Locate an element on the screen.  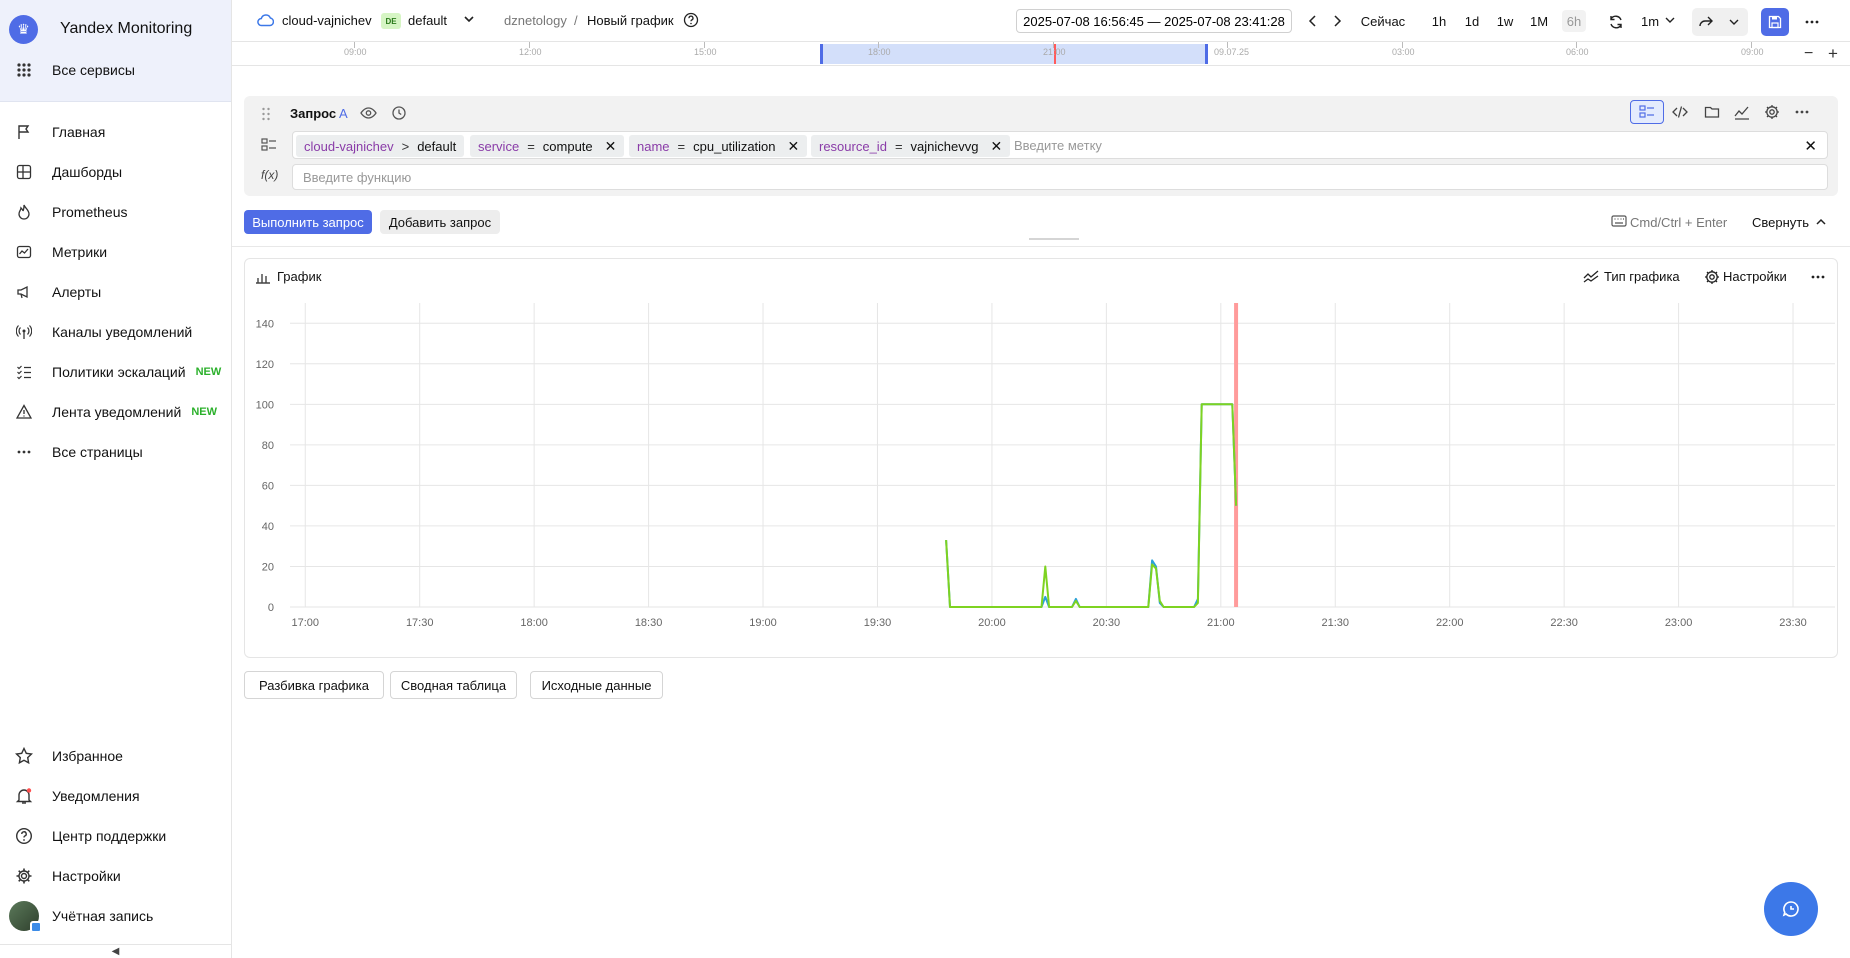
chart-type-button: Тип графика is located at coordinates (1642, 276).